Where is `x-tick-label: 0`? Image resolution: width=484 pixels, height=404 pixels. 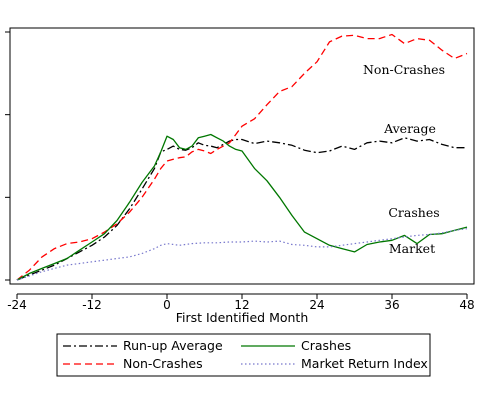
x-tick-label: 0 is located at coordinates (167, 305).